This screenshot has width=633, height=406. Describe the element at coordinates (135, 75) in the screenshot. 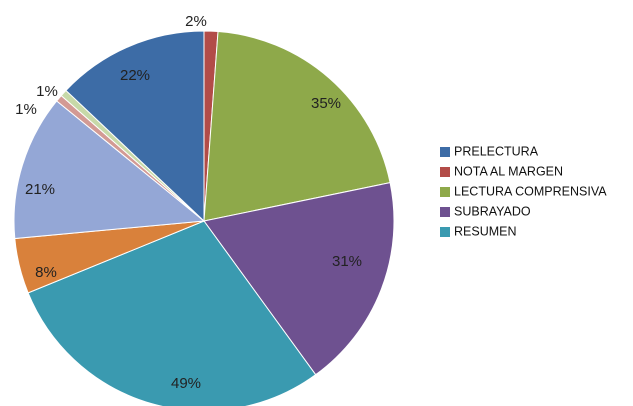

I see `slice-label: 22%` at that location.